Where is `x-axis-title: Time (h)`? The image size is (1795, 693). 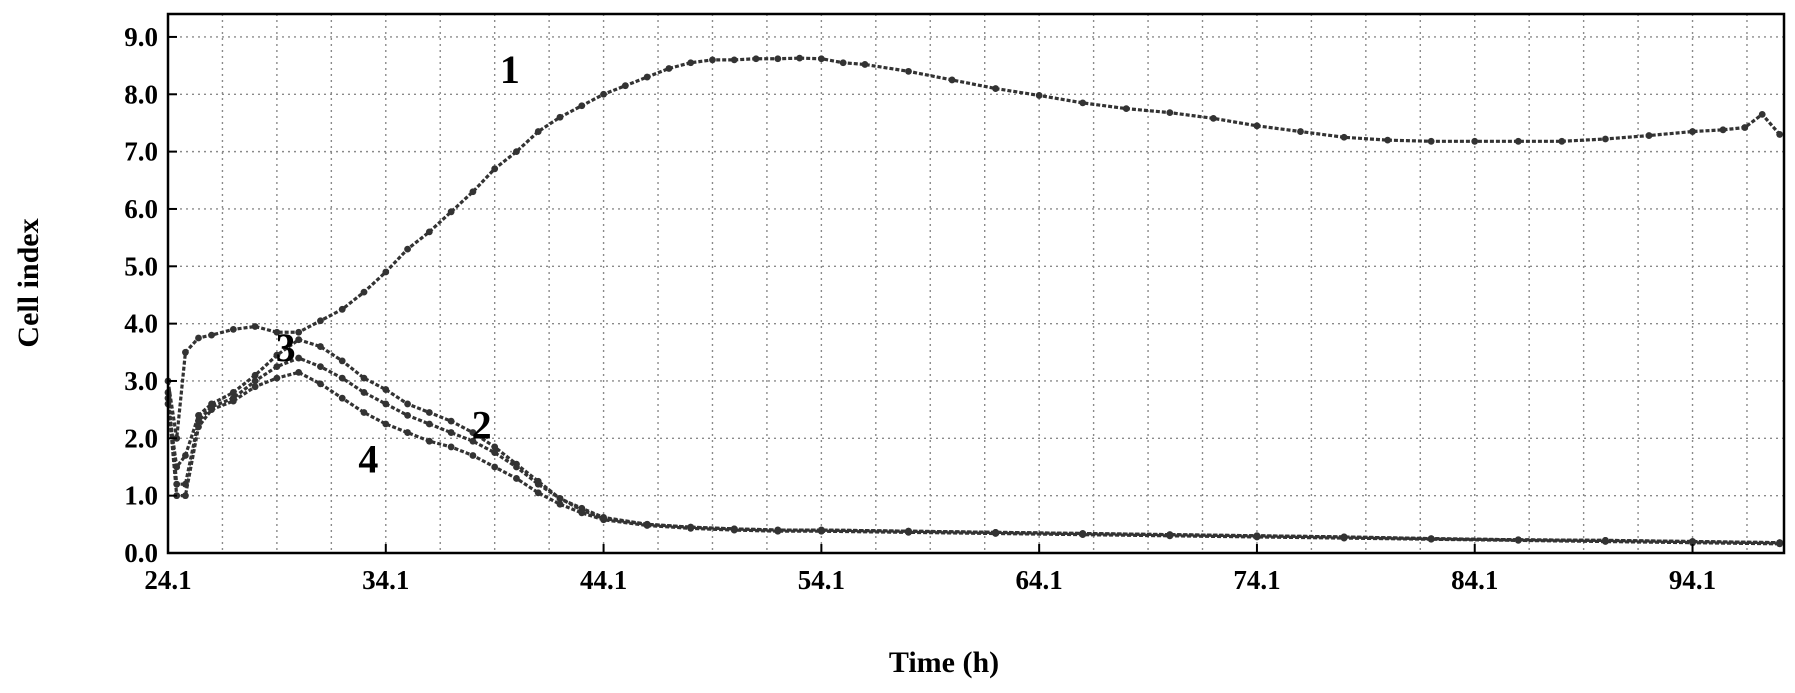 x-axis-title: Time (h) is located at coordinates (944, 662).